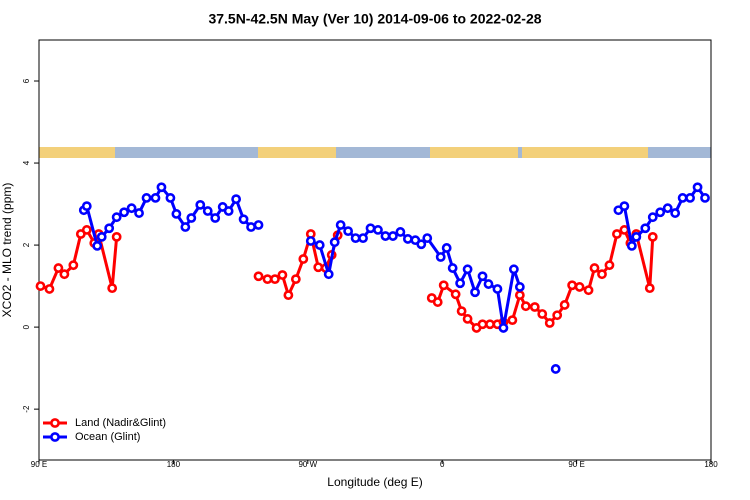  What do you see at coordinates (120, 423) in the screenshot?
I see `legend-label: Land (Nadir&Glint)` at bounding box center [120, 423].